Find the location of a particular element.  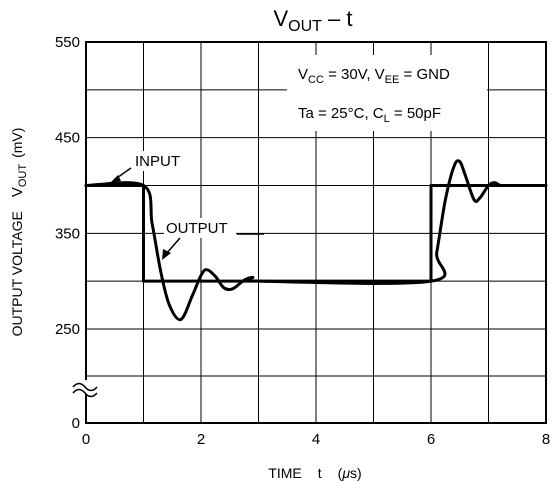

chart-title: VOUT – t is located at coordinates (312, 20).